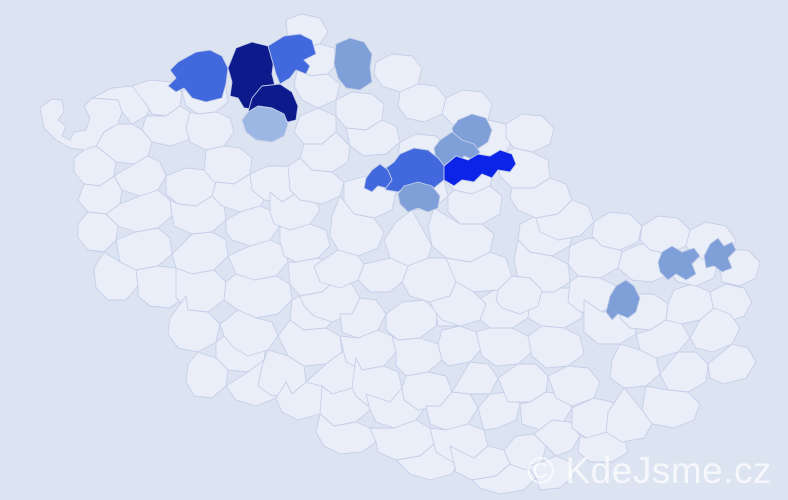  Describe the element at coordinates (353, 64) in the screenshot. I see `district-ceska-lipa` at that location.